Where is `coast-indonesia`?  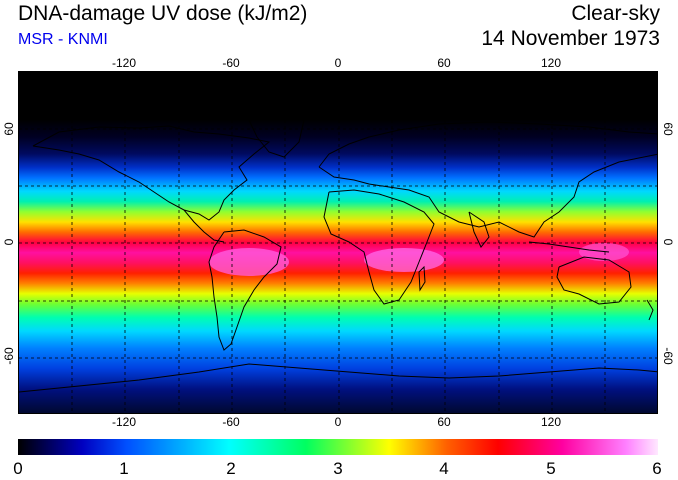
coast-indonesia is located at coordinates (569, 247).